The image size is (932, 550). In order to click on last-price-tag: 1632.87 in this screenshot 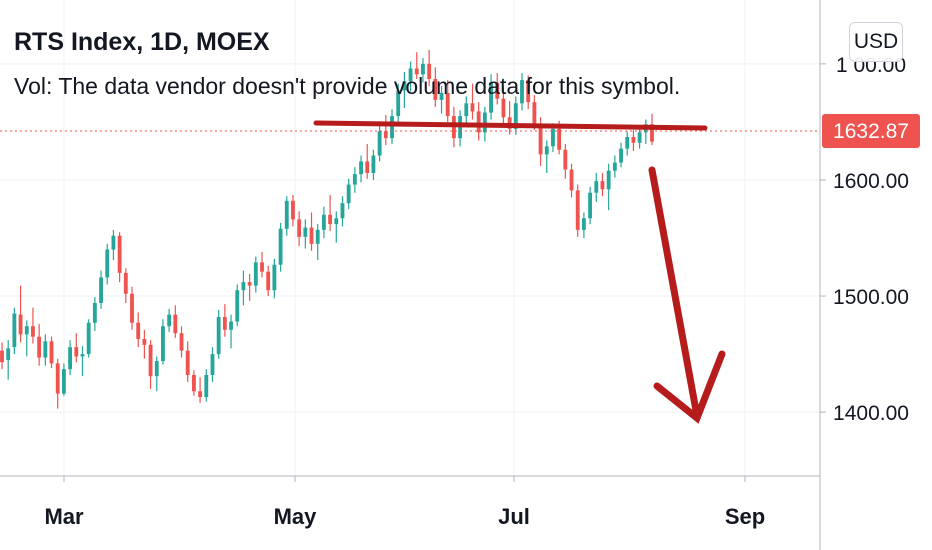, I will do `click(871, 131)`.